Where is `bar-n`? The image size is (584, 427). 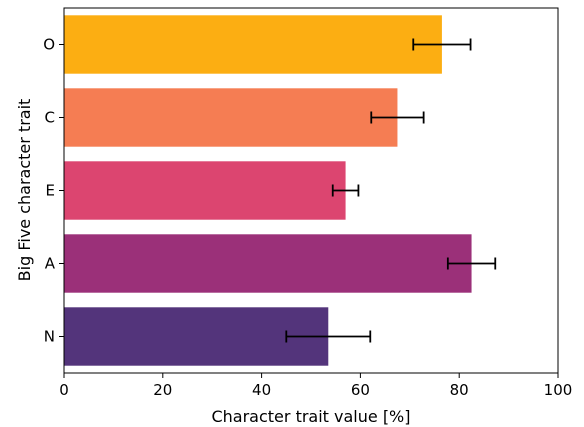
bar-n is located at coordinates (196, 336).